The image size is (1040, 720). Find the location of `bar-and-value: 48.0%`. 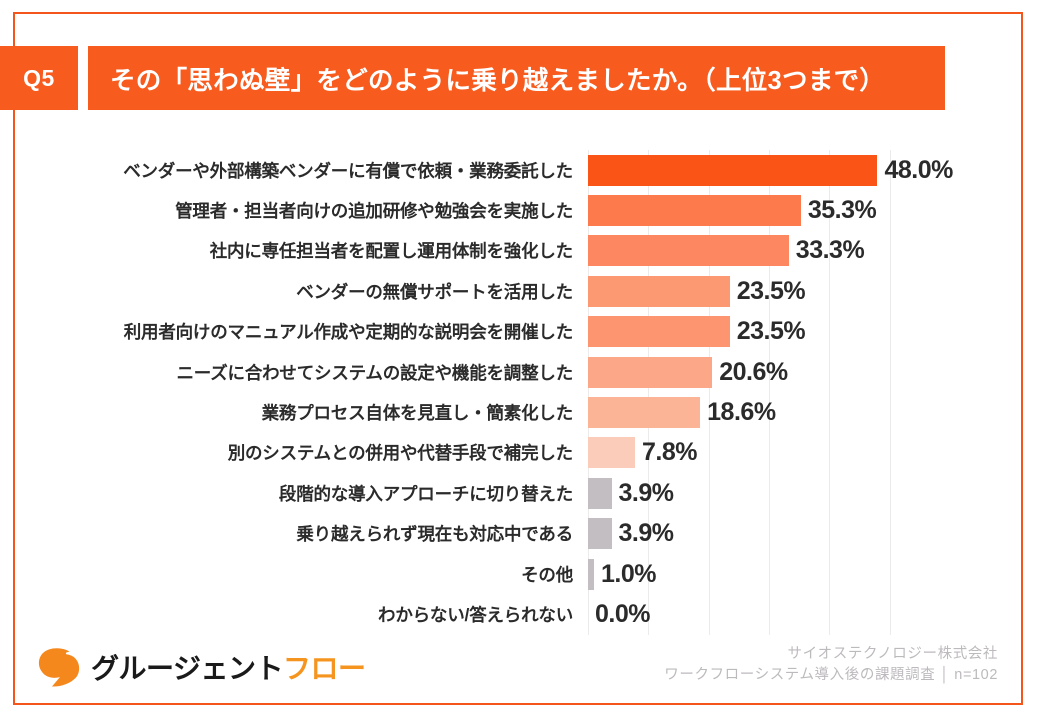

bar-and-value: 48.0% is located at coordinates (770, 170).